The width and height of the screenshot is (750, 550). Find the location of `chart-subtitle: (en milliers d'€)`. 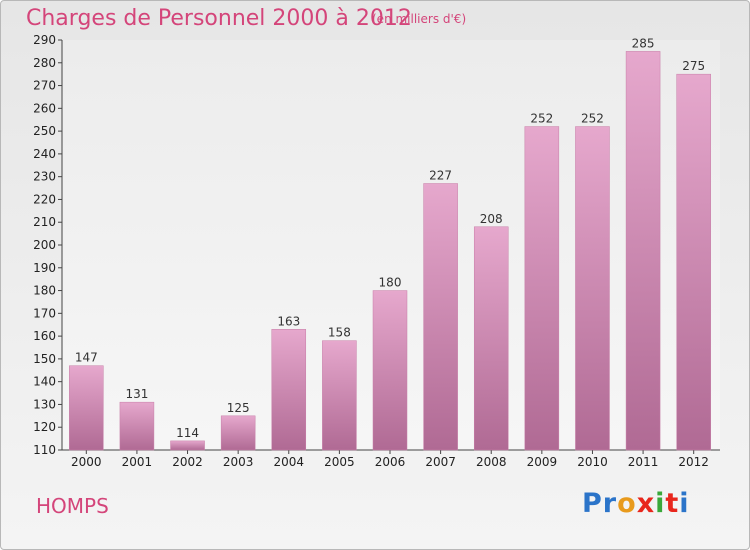

chart-subtitle: (en milliers d'€) is located at coordinates (419, 19).